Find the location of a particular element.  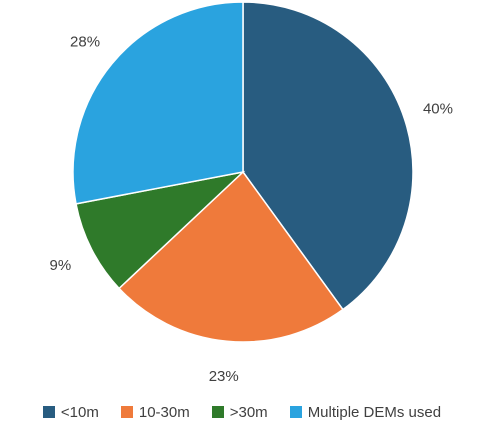

legend-item-10-30m: 10-30m is located at coordinates (155, 412).